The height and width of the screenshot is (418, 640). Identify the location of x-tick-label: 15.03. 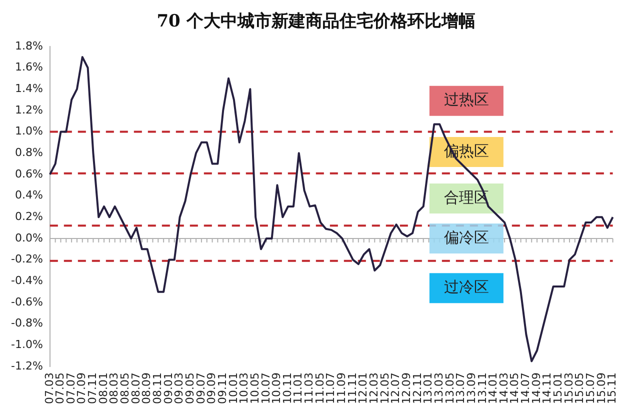
(569, 388).